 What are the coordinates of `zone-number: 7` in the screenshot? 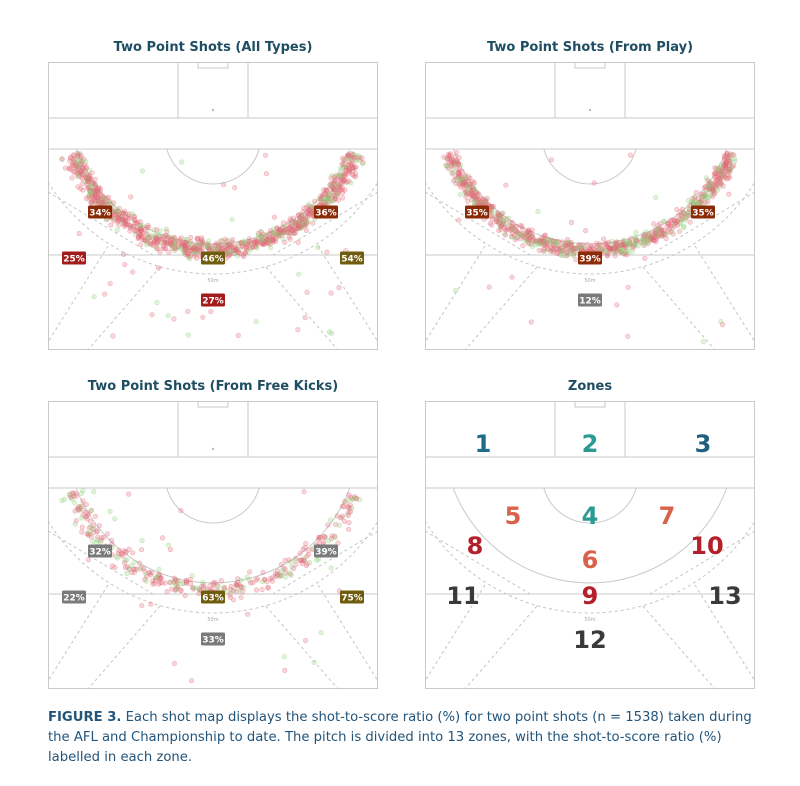 It's located at (667, 516).